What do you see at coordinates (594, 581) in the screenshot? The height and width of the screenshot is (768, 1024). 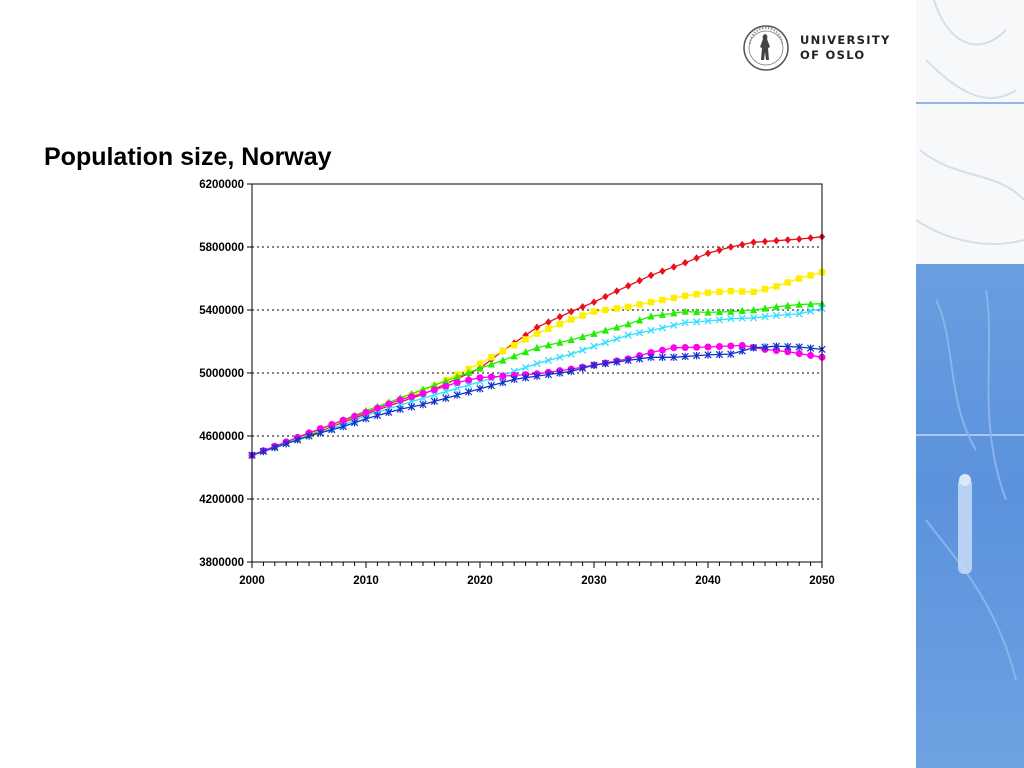 I see `x-tick-label: 2030` at bounding box center [594, 581].